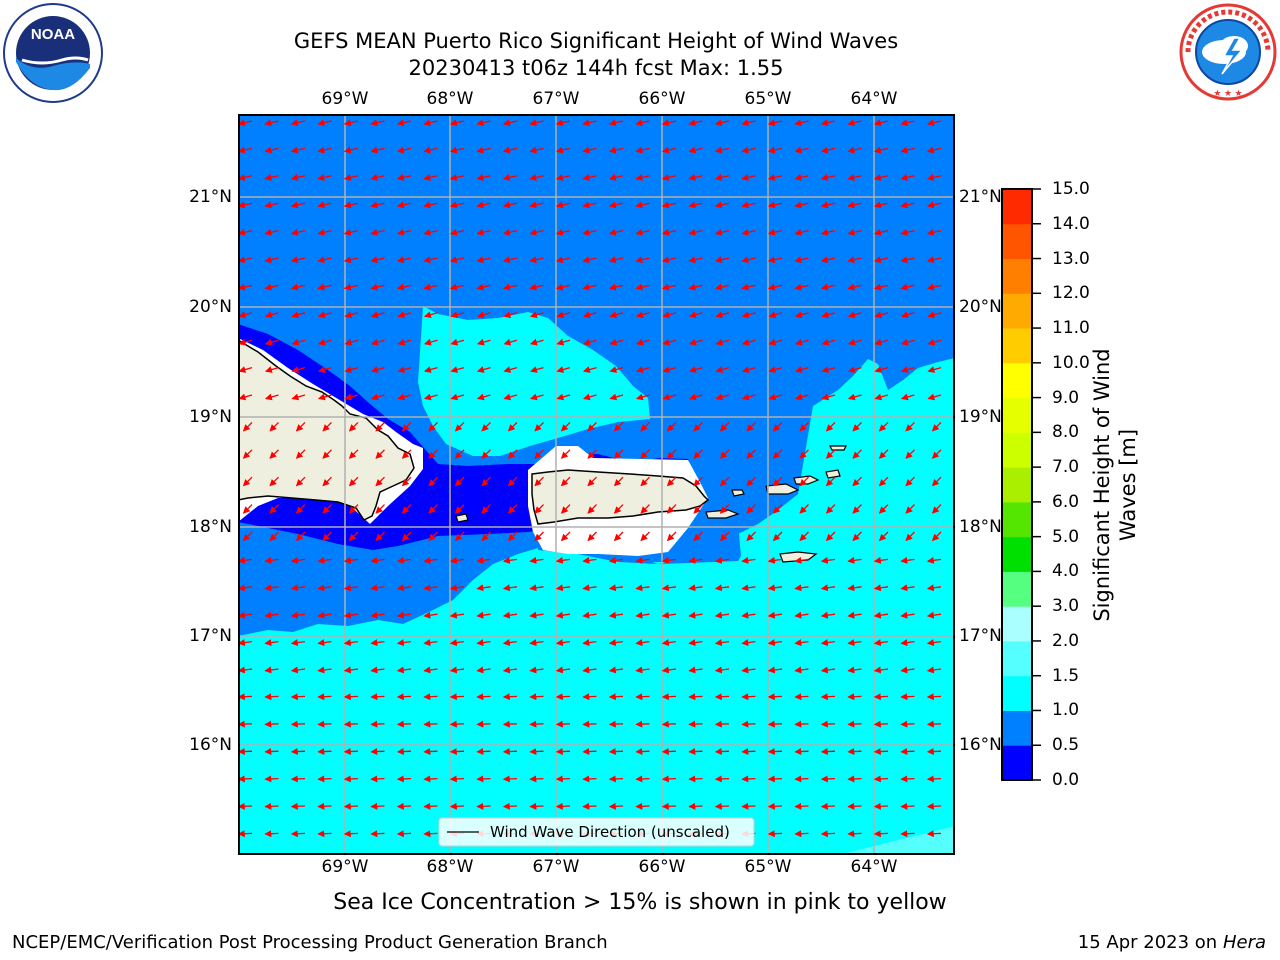  I want to click on colorbar-tick-label: 1.0, so click(1066, 710).